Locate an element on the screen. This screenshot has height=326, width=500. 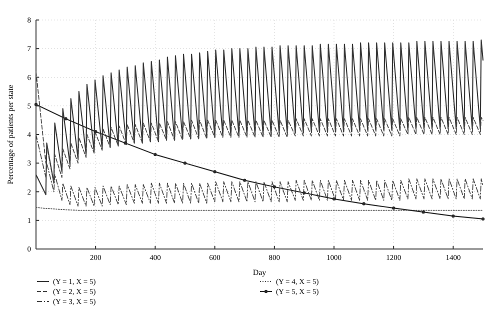
x-axis-title: Day is located at coordinates (259, 272).